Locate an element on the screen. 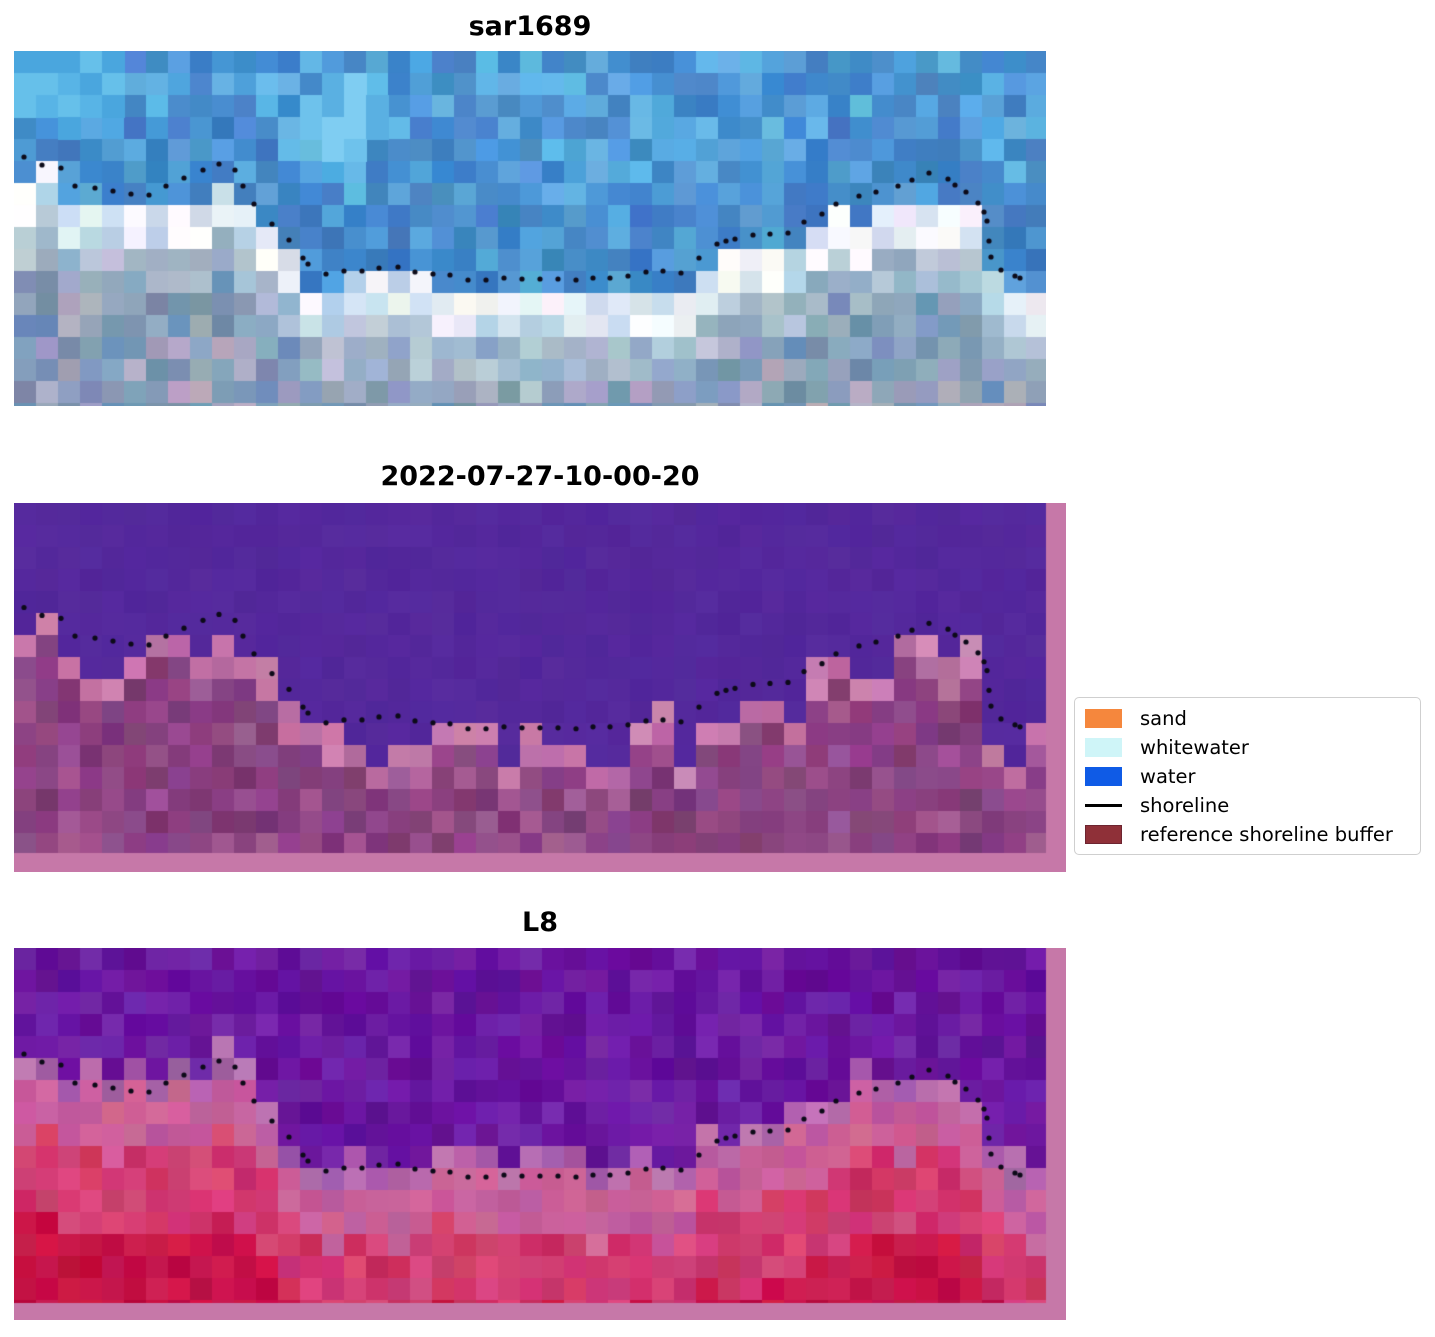  legend-label: shoreline is located at coordinates (1185, 805).